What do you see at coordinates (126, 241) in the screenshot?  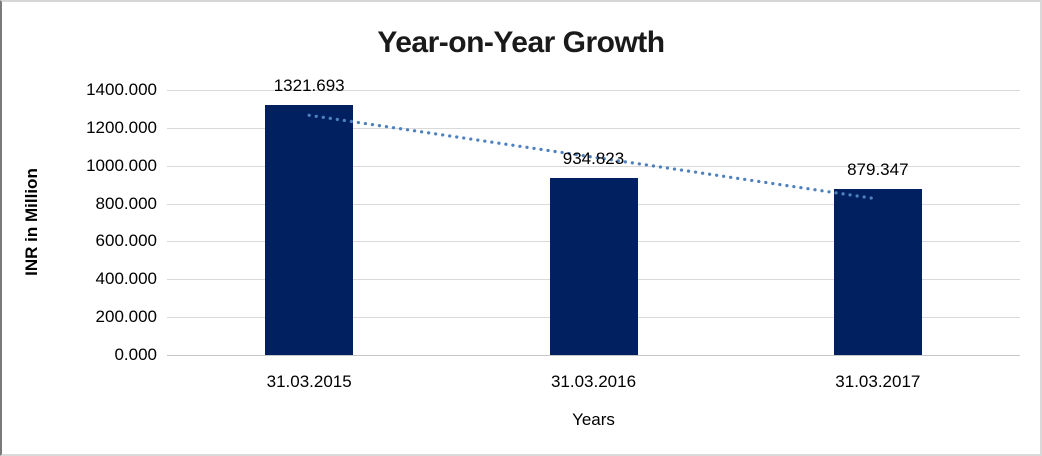 I see `y-tick-label: 600.000` at bounding box center [126, 241].